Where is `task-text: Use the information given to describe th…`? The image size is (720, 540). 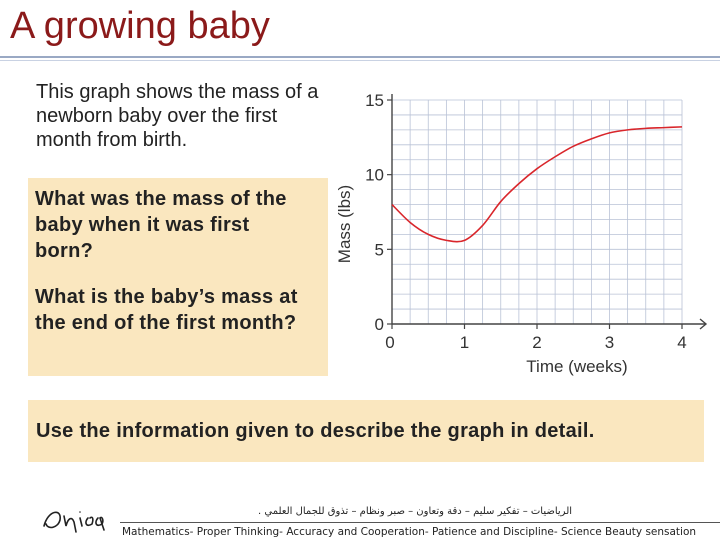
task-text: Use the information given to describe th… is located at coordinates (315, 431).